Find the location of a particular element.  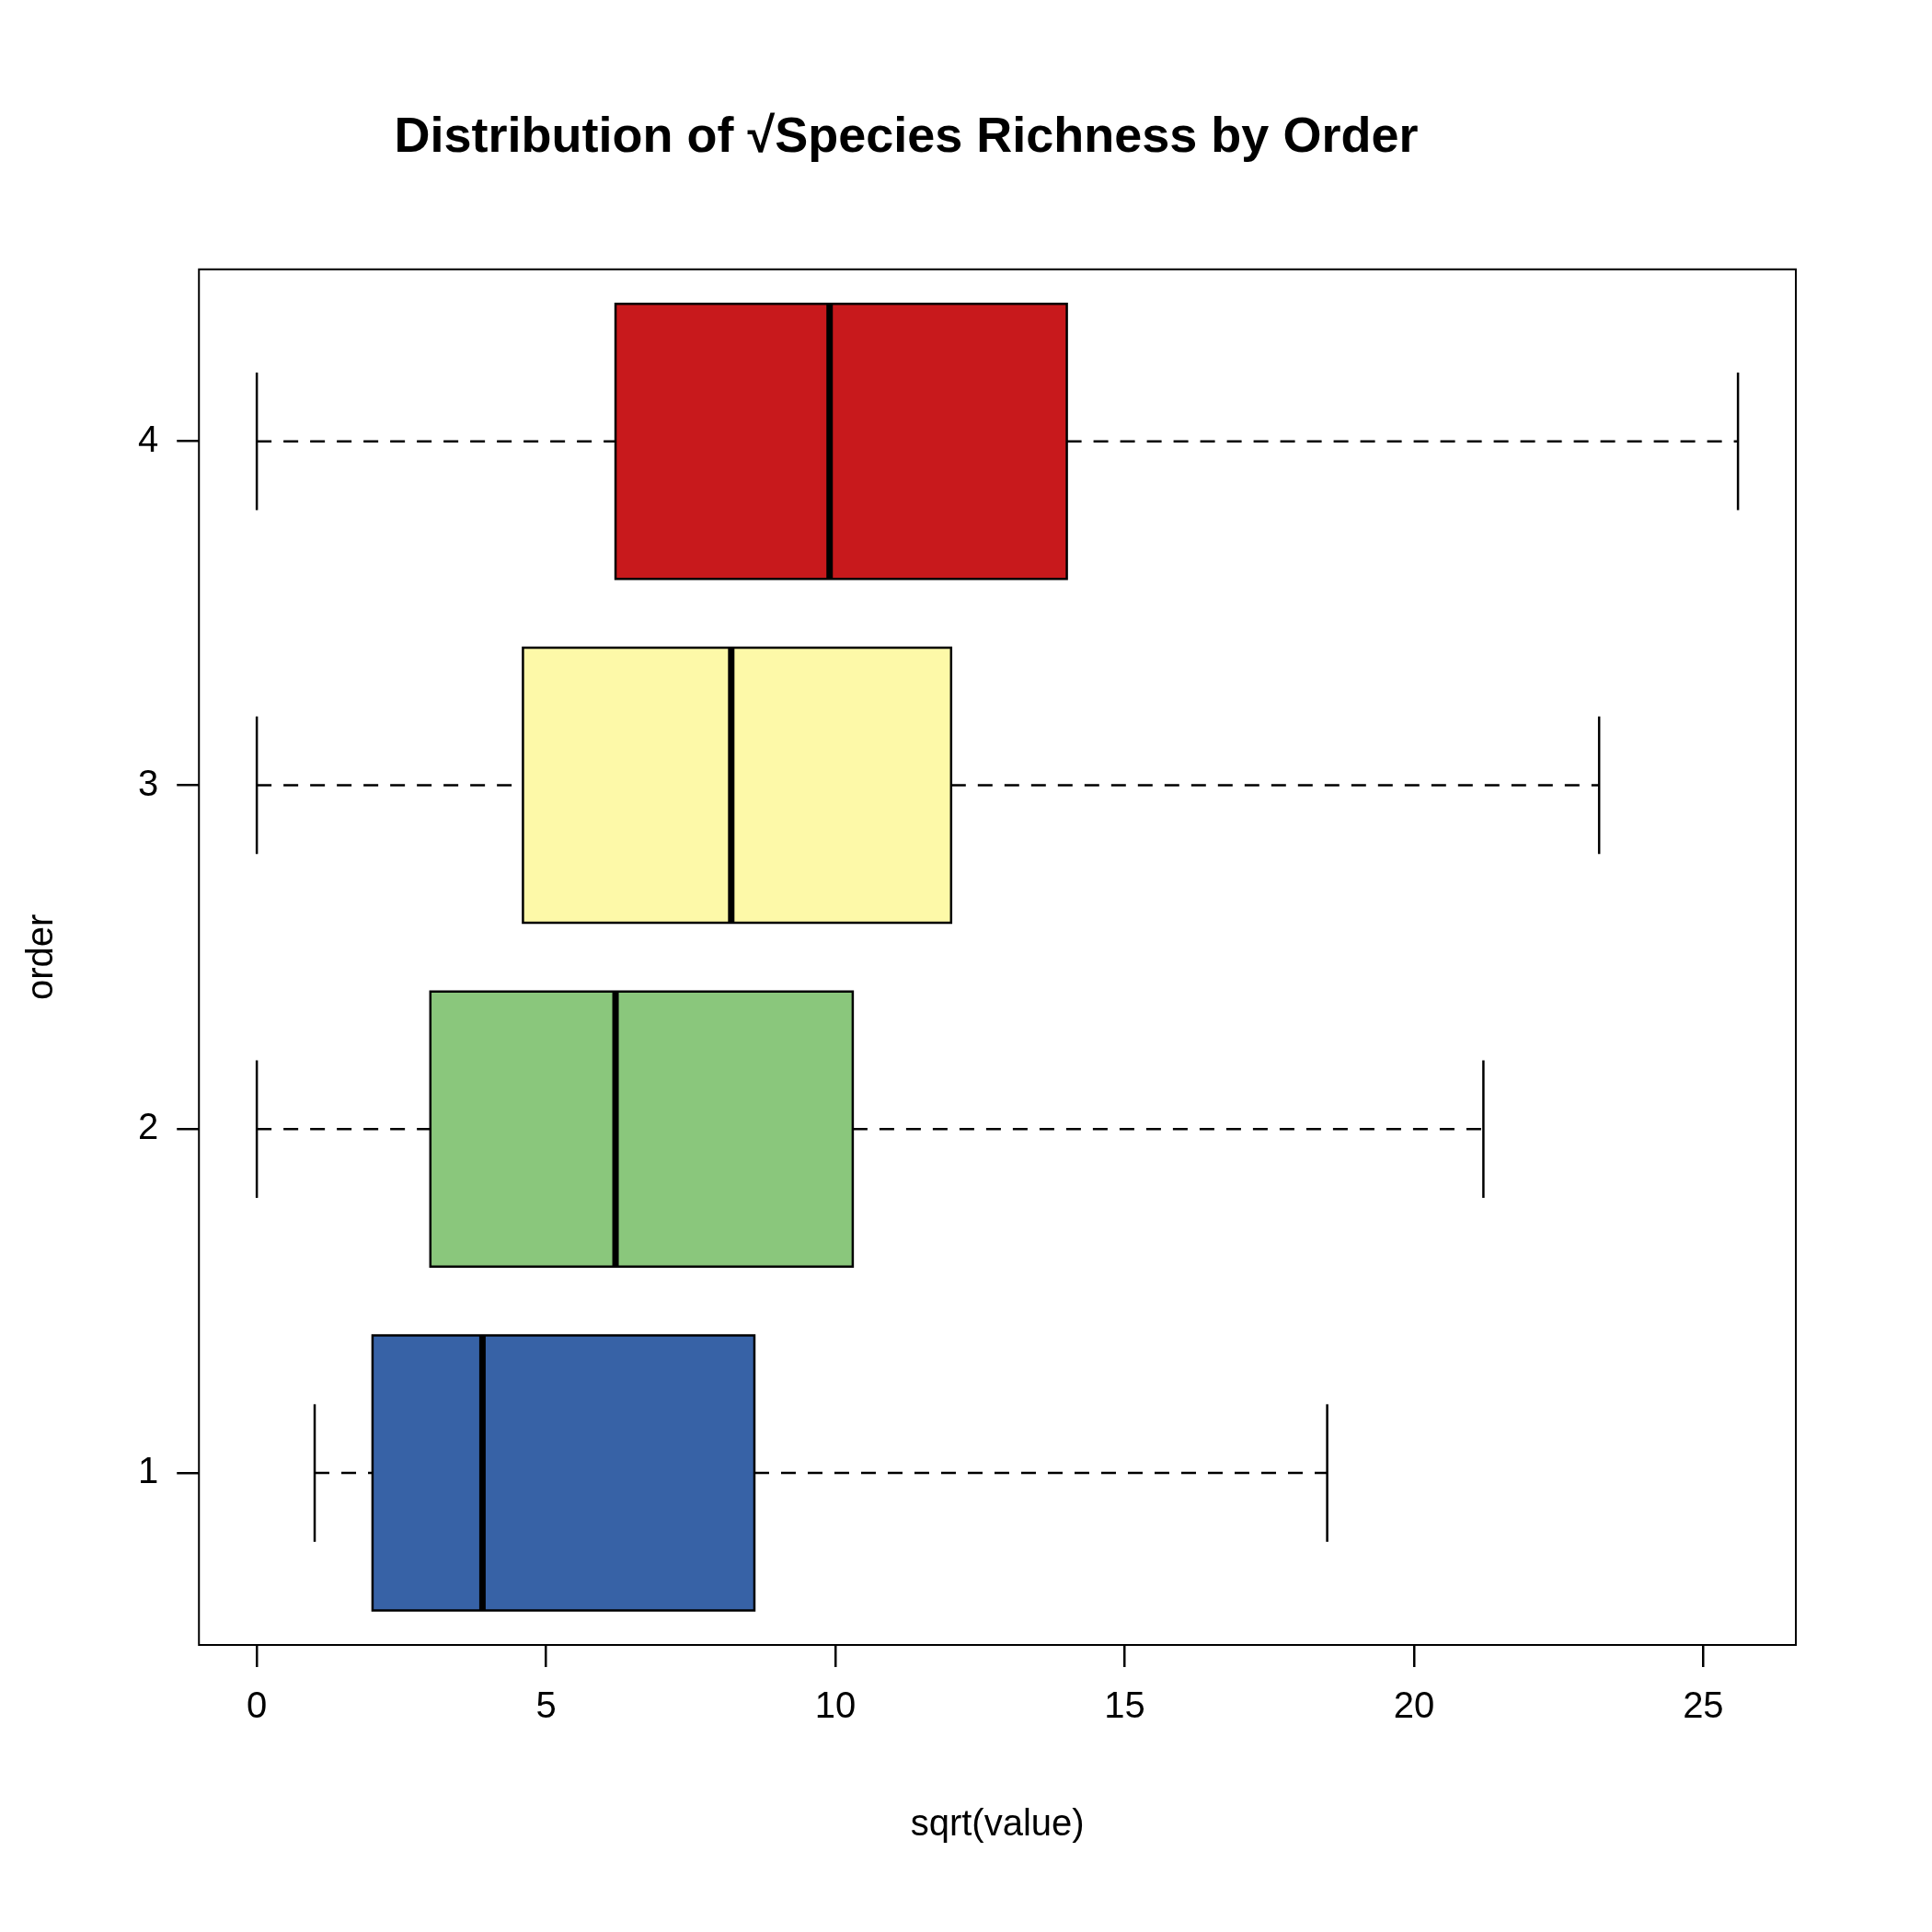

x-tick-label: 15 is located at coordinates (1124, 1705).